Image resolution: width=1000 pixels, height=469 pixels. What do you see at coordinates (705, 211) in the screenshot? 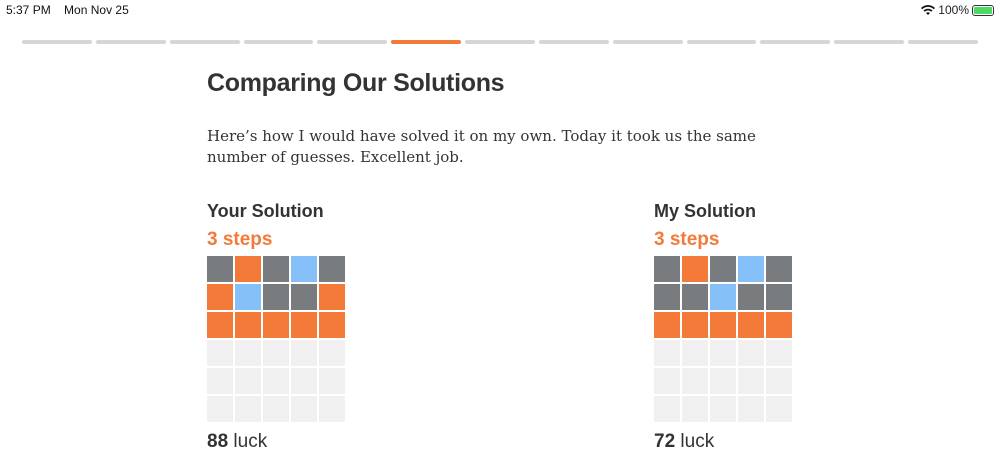
I see `solution-heading: My Solution` at bounding box center [705, 211].